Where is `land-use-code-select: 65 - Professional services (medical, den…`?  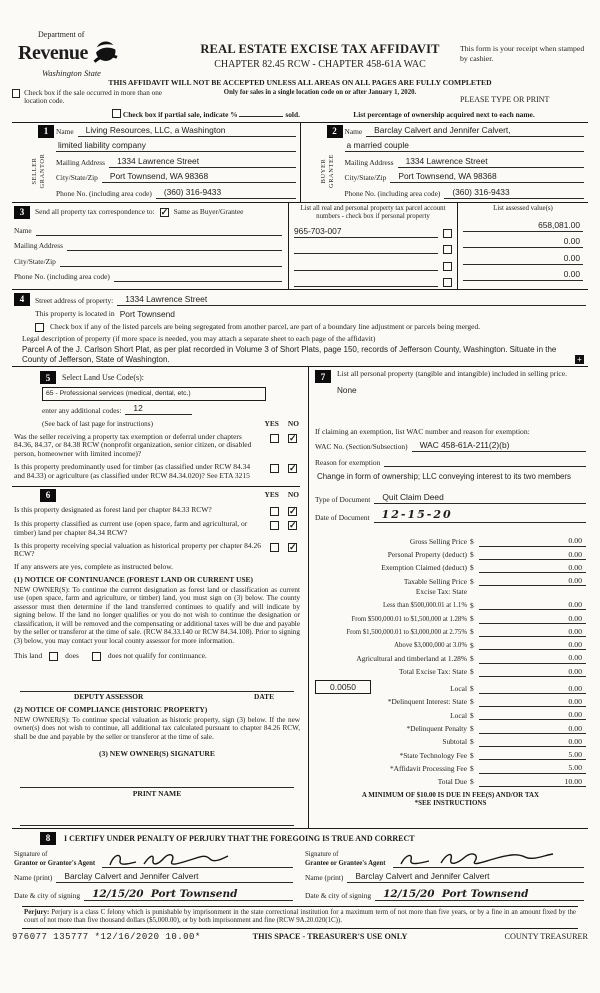 land-use-code-select: 65 - Professional services (medical, den… is located at coordinates (154, 394).